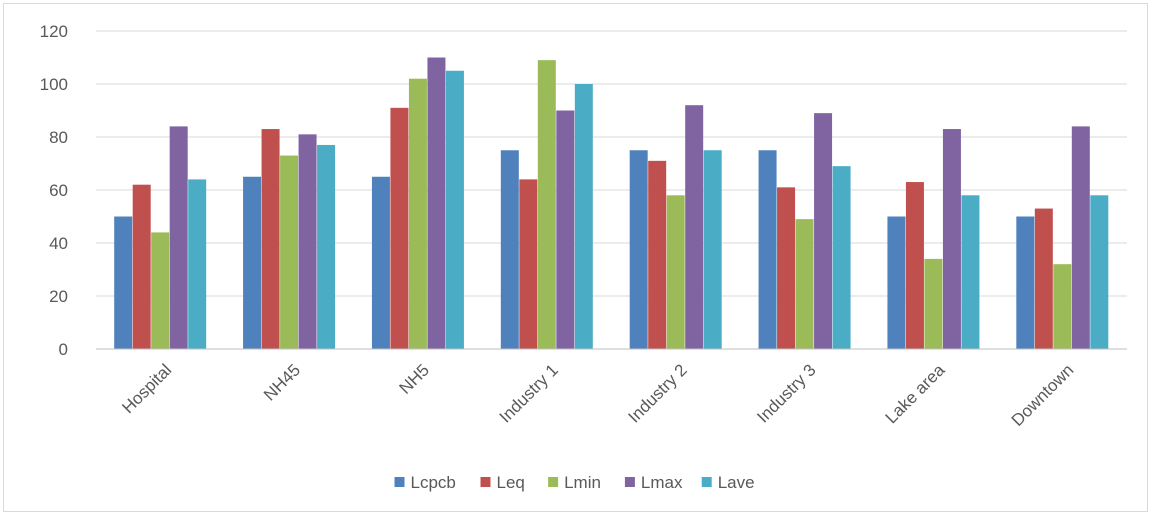 This screenshot has height=517, width=1153. What do you see at coordinates (915, 393) in the screenshot?
I see `x-tick-label: Lake area` at bounding box center [915, 393].